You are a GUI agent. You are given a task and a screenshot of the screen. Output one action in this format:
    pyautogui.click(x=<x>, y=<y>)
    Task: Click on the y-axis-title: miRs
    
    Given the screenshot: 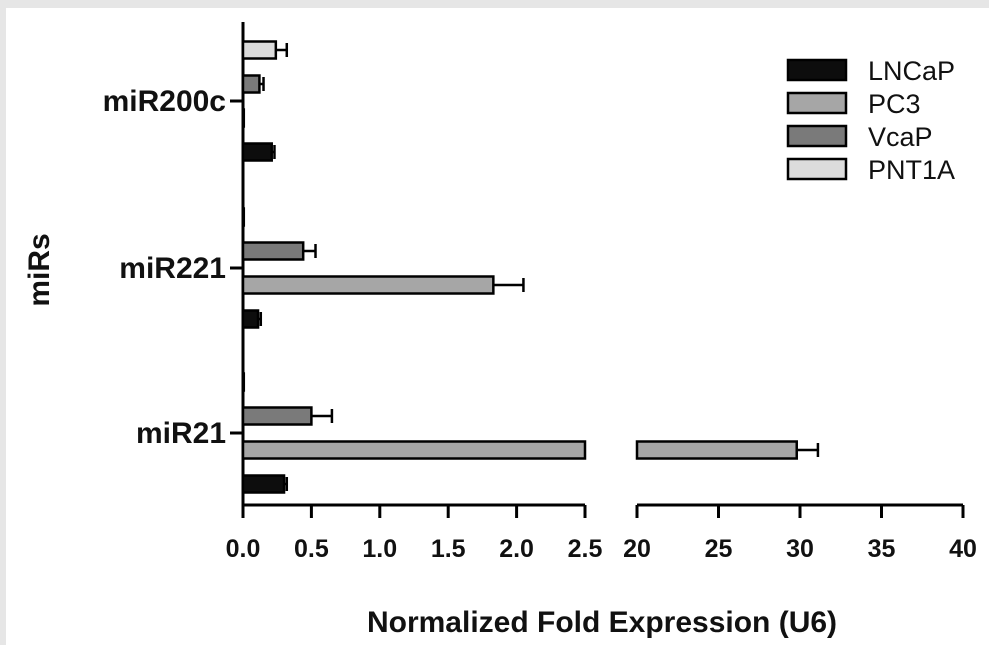 What is the action you would take?
    pyautogui.click(x=39, y=269)
    